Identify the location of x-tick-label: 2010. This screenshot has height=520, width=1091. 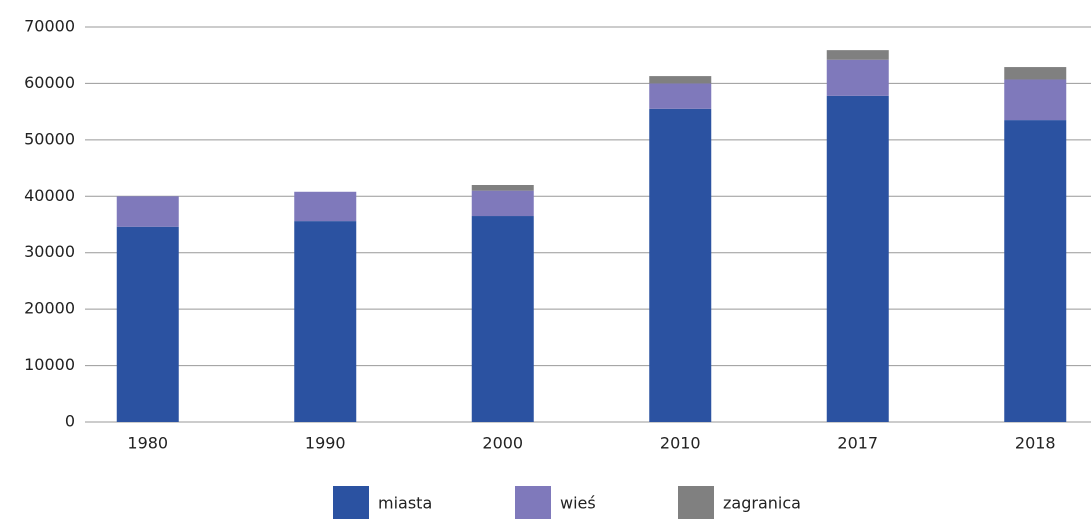
(680, 443).